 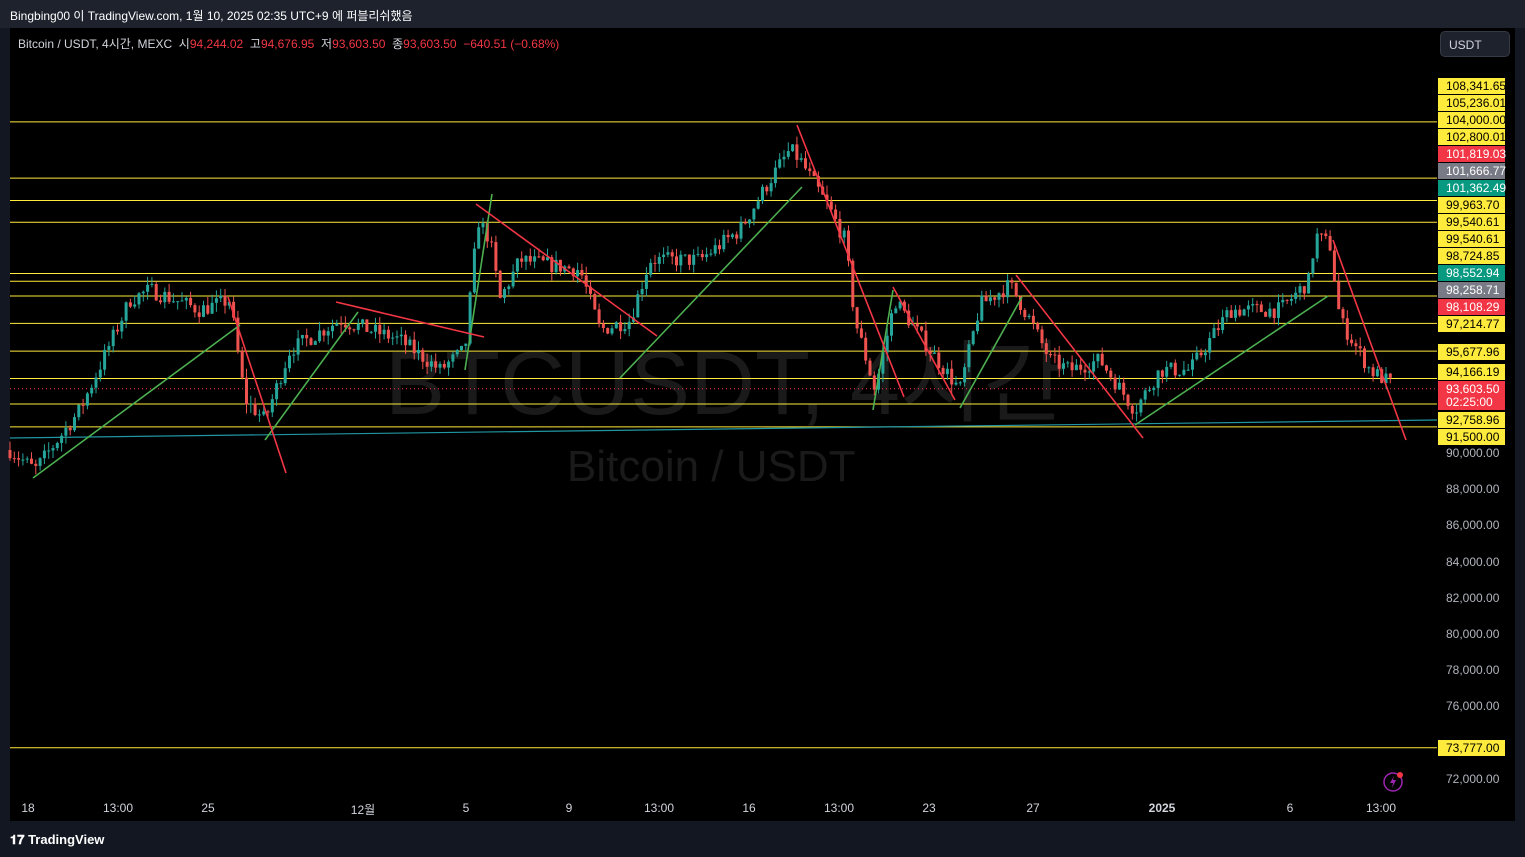 I want to click on currency-button: USDT, so click(x=1475, y=44).